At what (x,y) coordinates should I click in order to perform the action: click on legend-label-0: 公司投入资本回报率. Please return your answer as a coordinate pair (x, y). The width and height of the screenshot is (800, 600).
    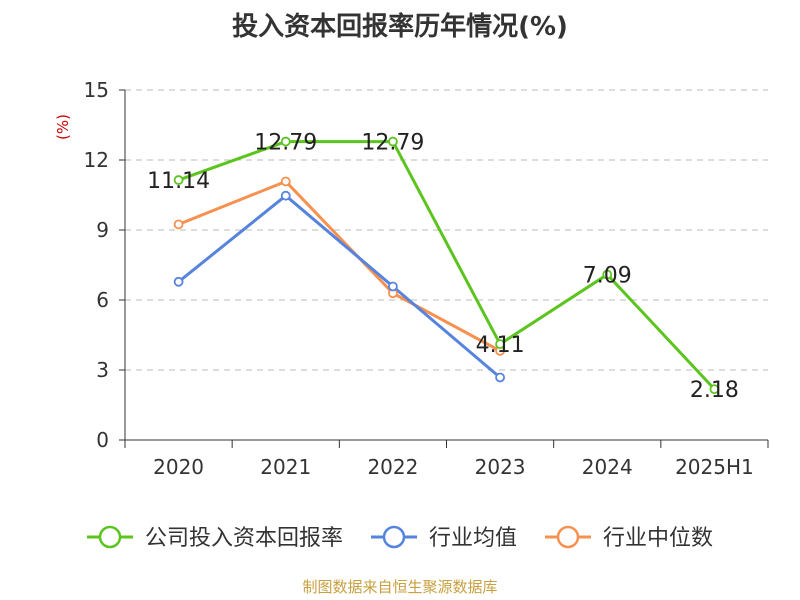
    Looking at the image, I should click on (244, 538).